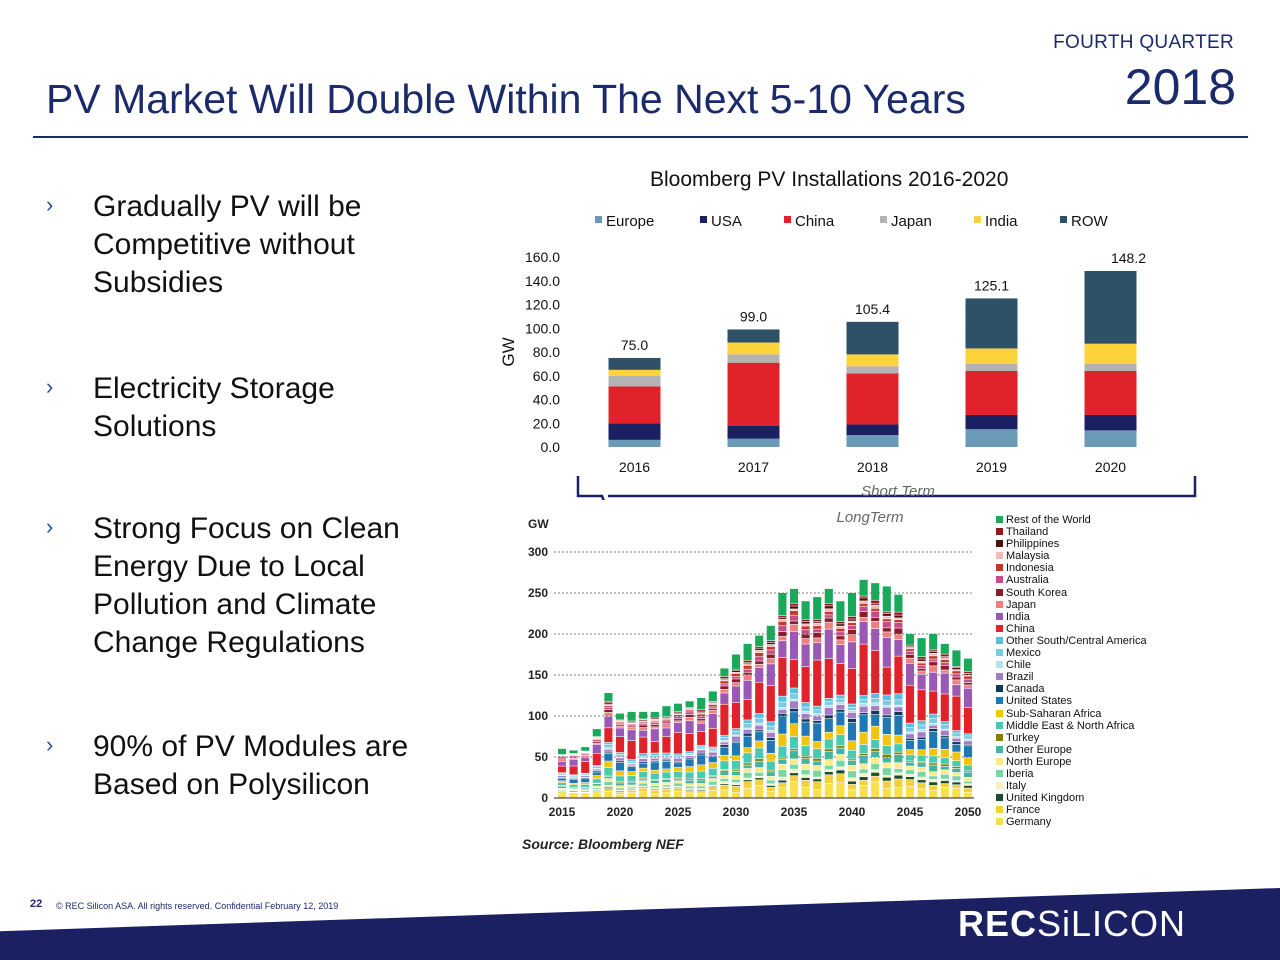 Image resolution: width=1280 pixels, height=960 pixels. What do you see at coordinates (852, 812) in the screenshot?
I see `x-tick-label: 2040` at bounding box center [852, 812].